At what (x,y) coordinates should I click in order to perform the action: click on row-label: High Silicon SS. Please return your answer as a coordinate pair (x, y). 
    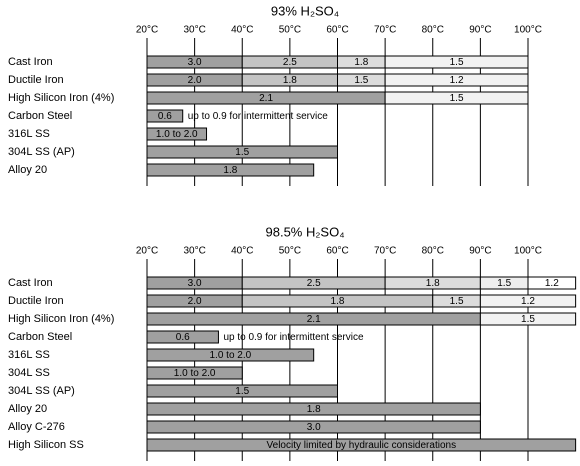
    Looking at the image, I should click on (46, 445).